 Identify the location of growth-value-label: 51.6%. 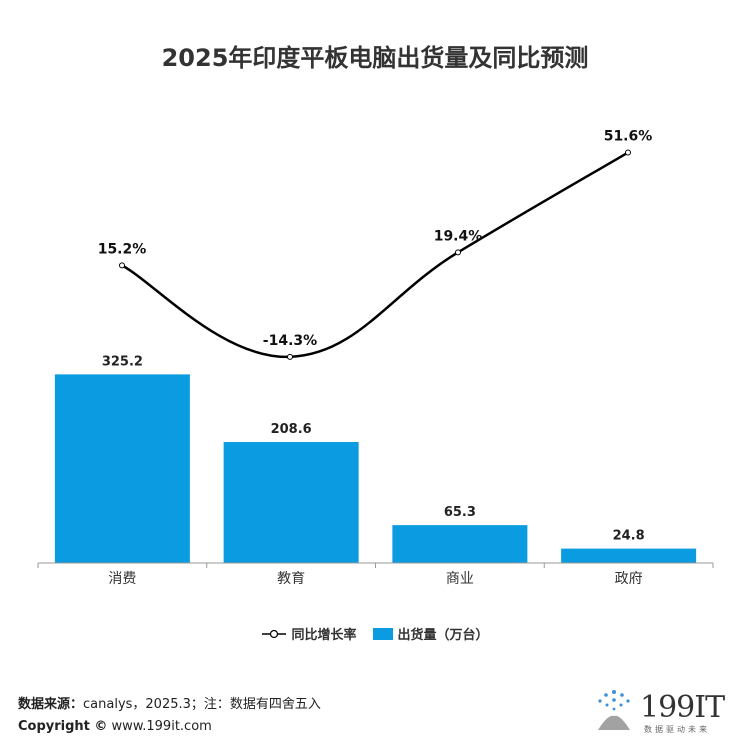
(628, 137).